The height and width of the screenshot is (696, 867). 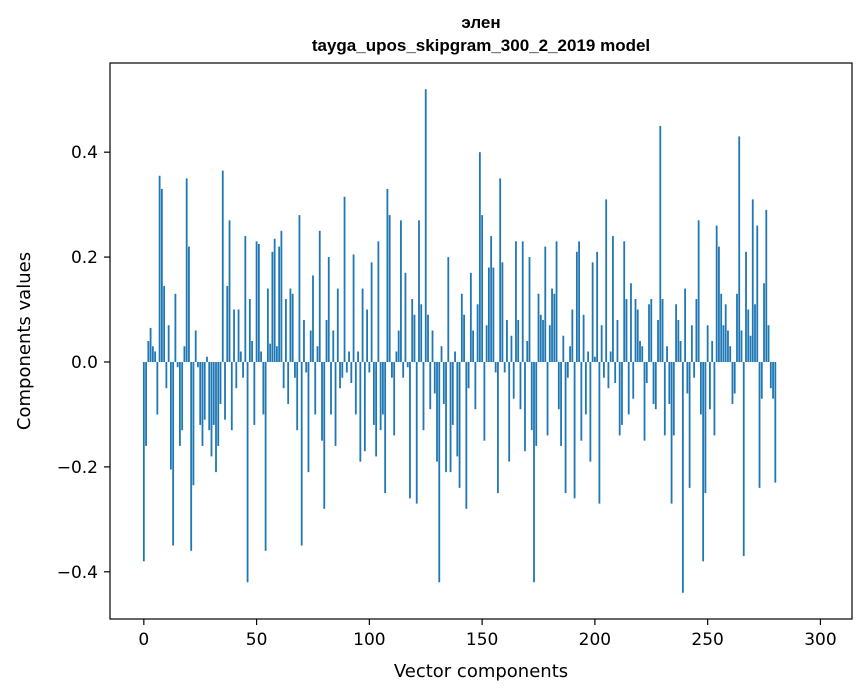 I want to click on chart-title: элен, so click(x=480, y=22).